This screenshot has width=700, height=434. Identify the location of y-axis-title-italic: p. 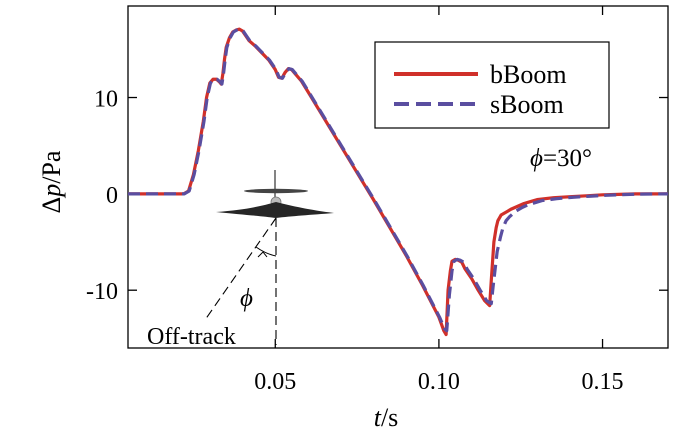
(51, 191).